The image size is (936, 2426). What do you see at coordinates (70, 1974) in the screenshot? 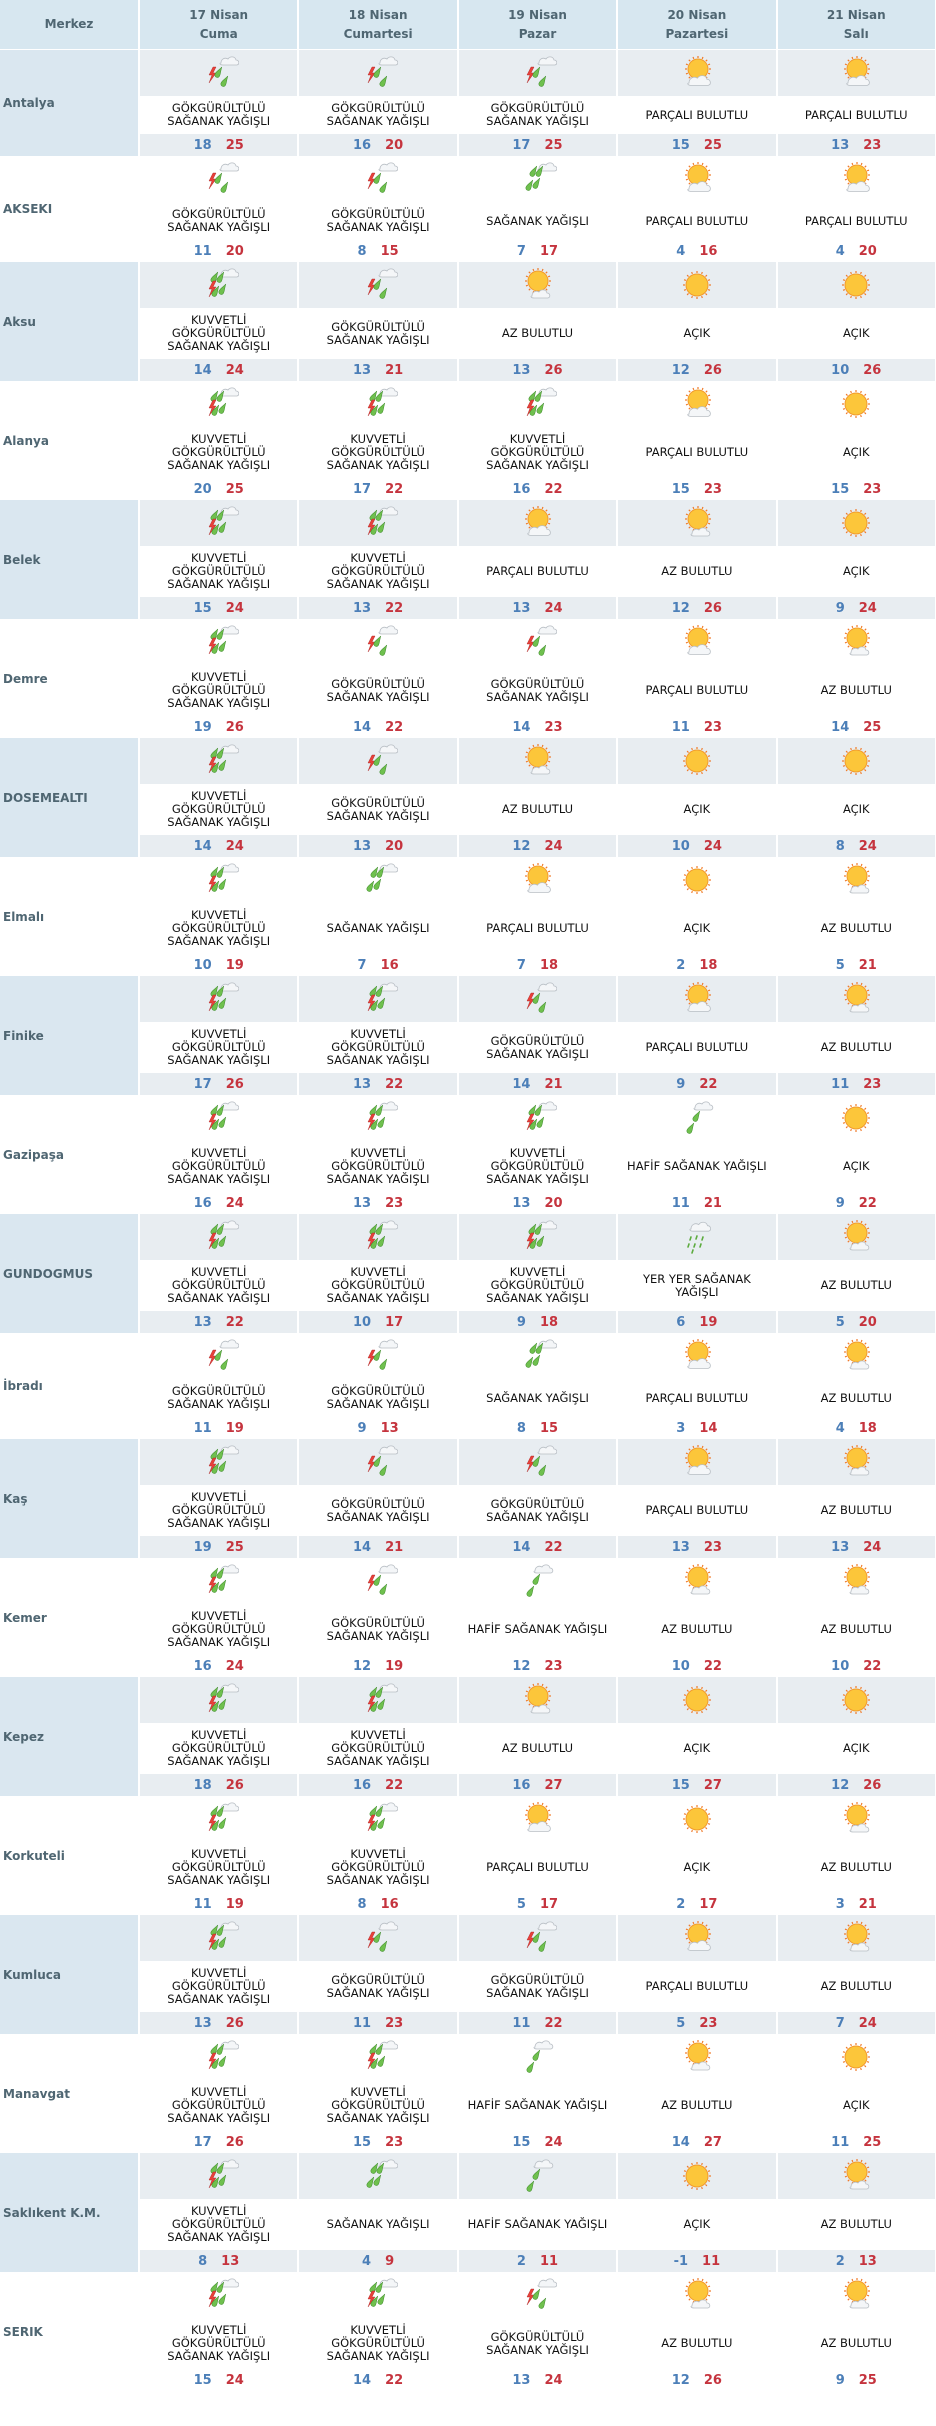
I see `city-name: Kumluca` at bounding box center [70, 1974].